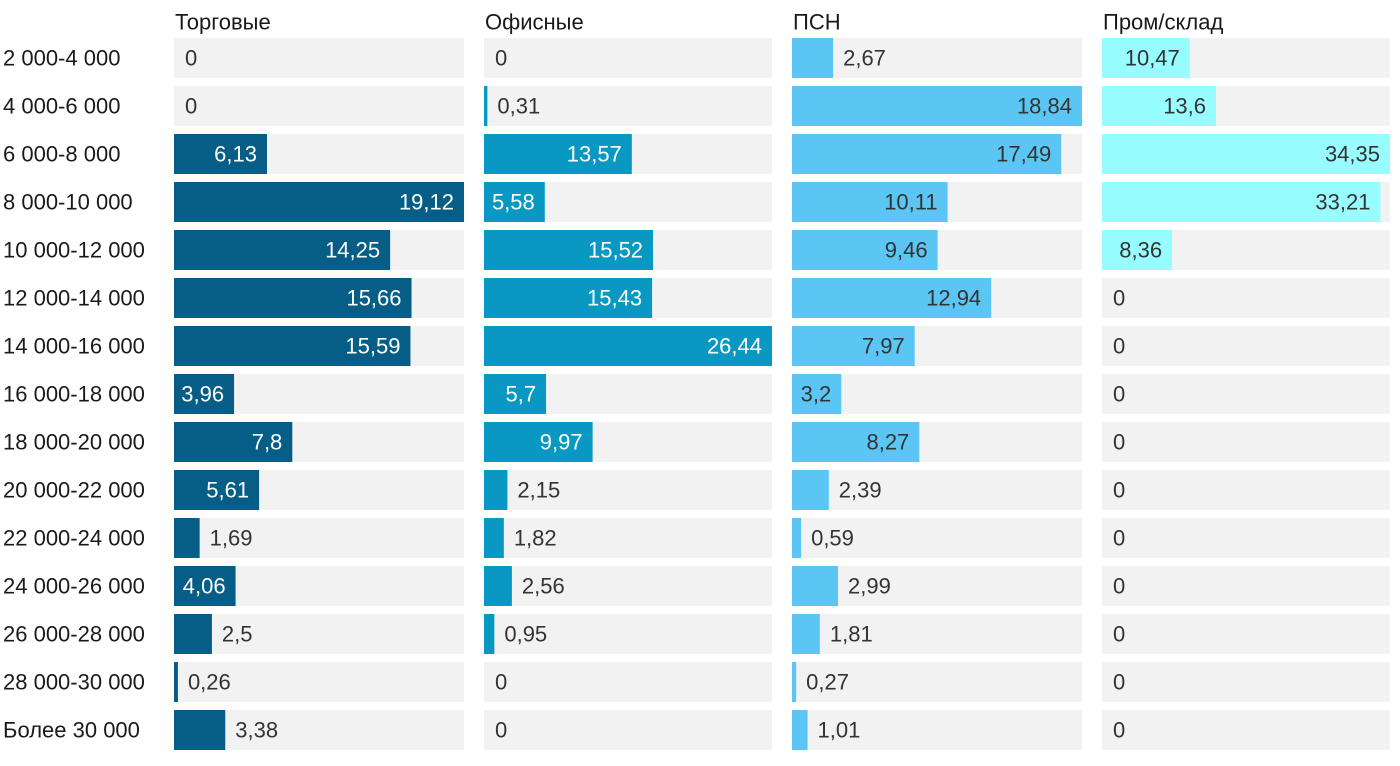 This screenshot has width=1400, height=766. I want to click on data-label: 2,67, so click(864, 58).